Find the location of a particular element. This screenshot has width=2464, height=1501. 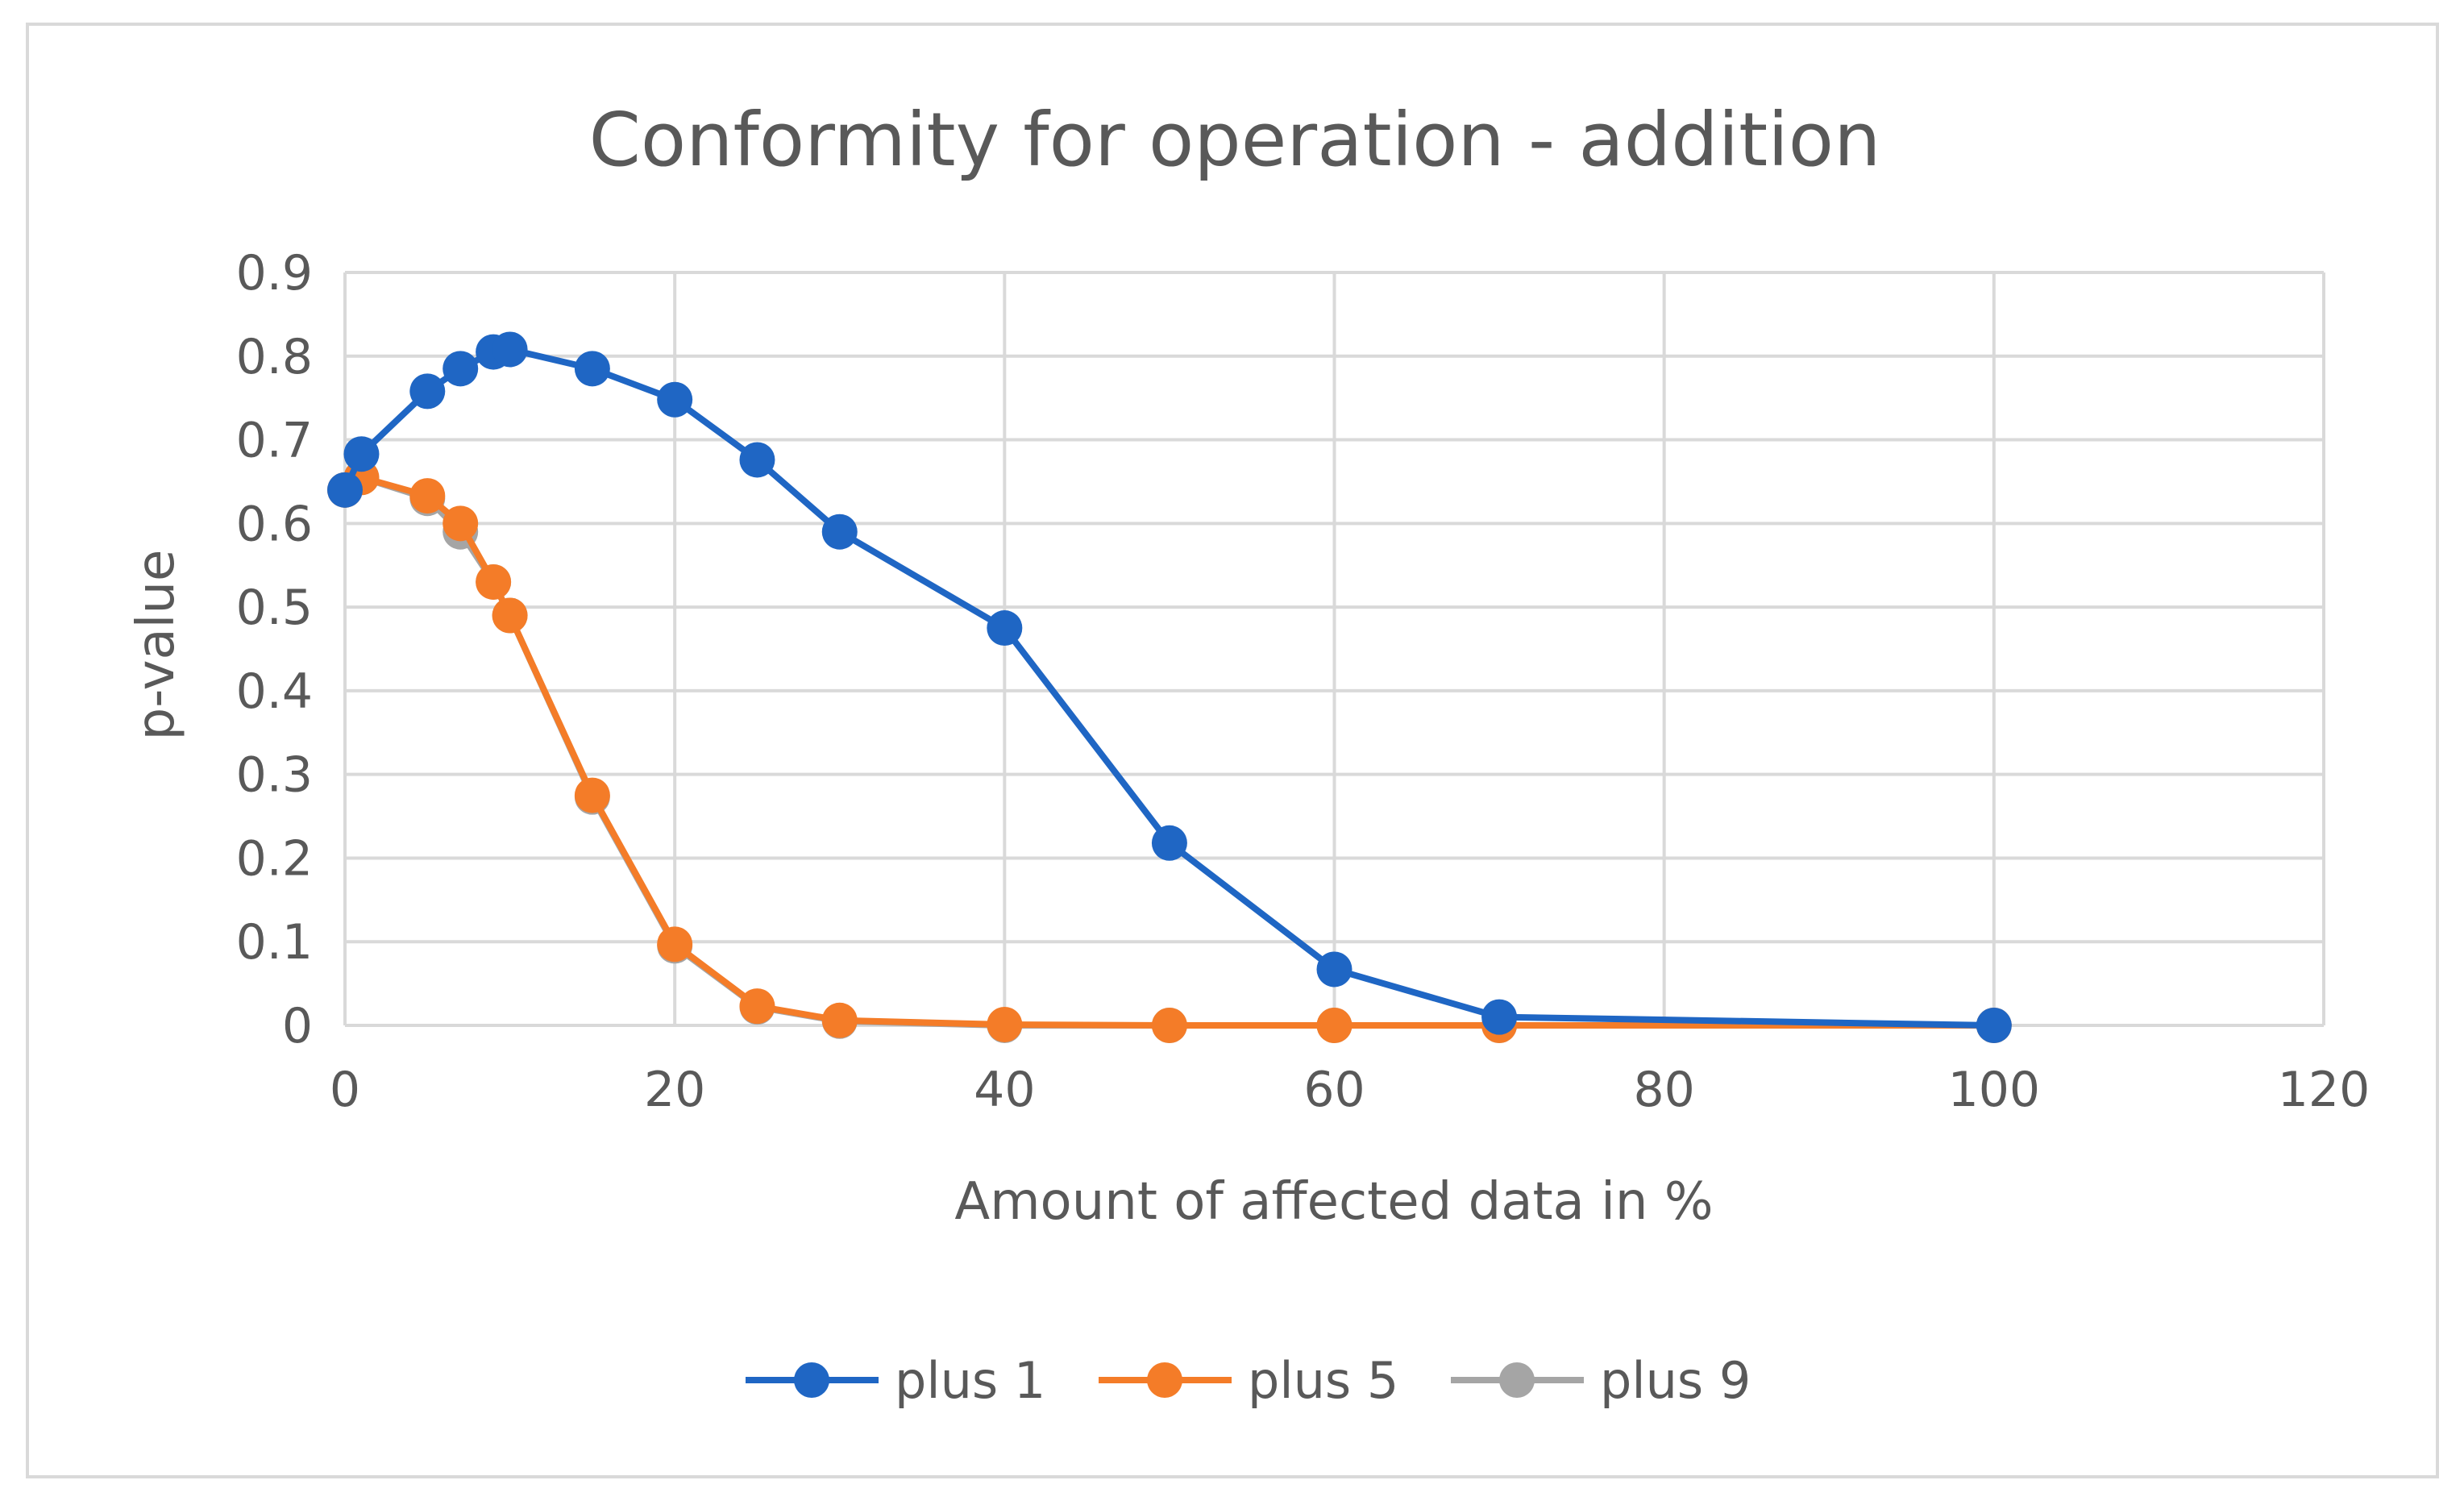

x-tick-label: 40 is located at coordinates (1005, 1090).